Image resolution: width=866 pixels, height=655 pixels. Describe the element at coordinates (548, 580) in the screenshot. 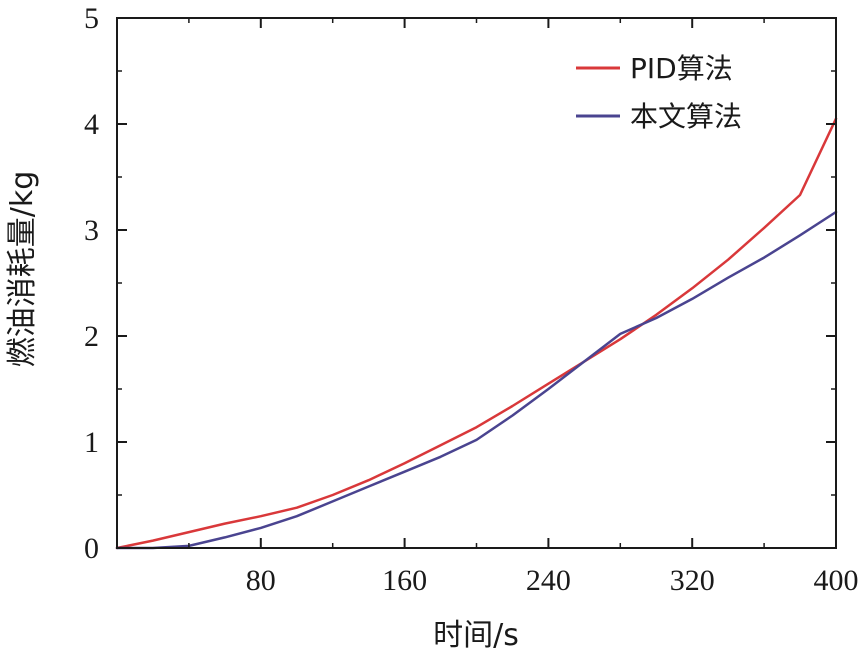

I see `x-tick-label: 240` at that location.